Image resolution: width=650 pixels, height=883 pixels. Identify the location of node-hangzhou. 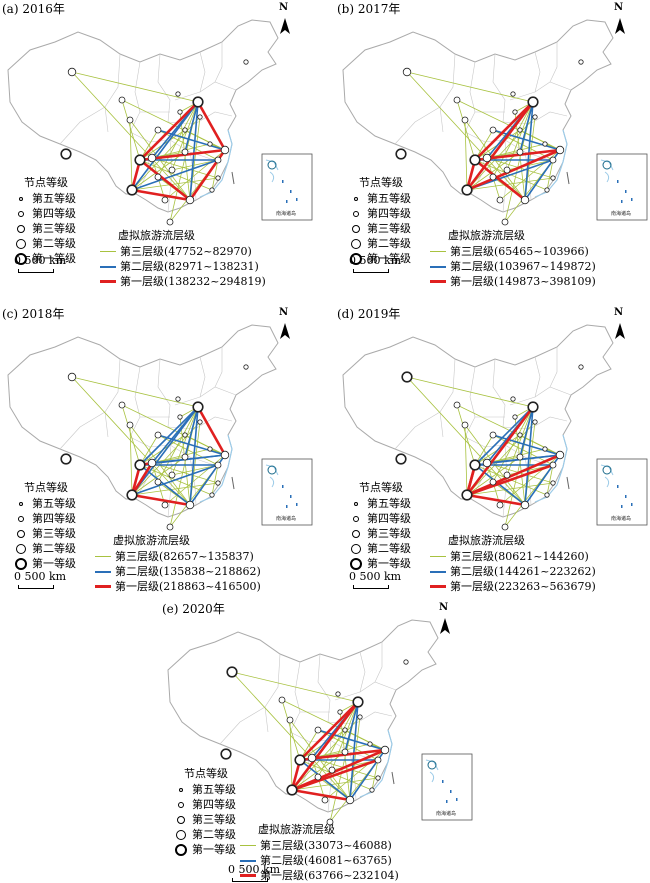
(218, 465).